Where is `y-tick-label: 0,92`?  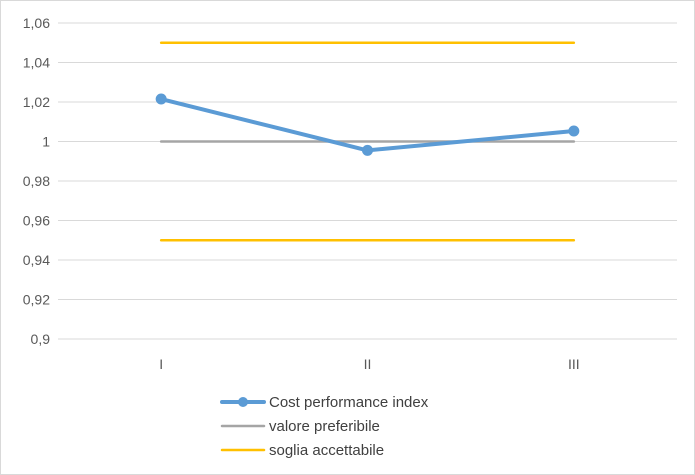 y-tick-label: 0,92 is located at coordinates (36, 300).